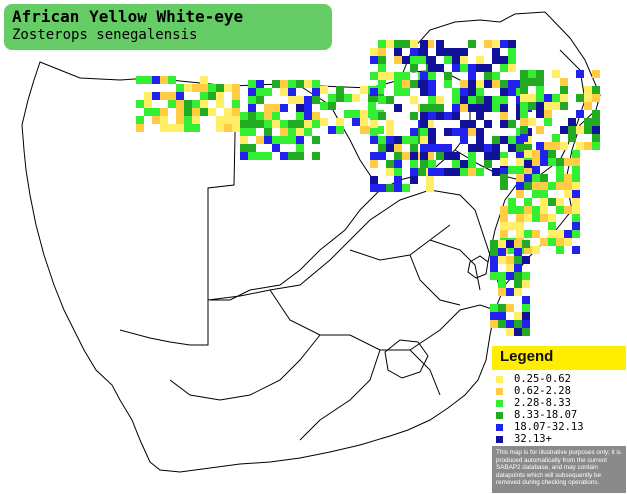 Image resolution: width=627 pixels, height=494 pixels. I want to click on legend-item: 0.25-0.62, so click(560, 379).